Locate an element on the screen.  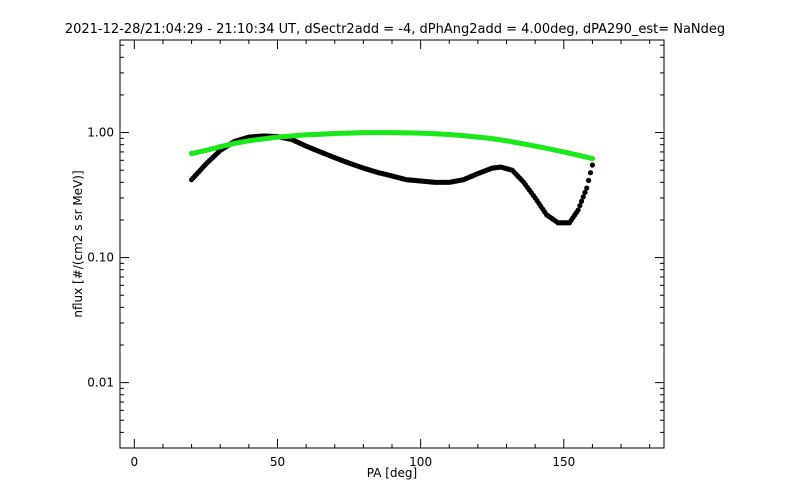
x-axis-label: PA [deg] is located at coordinates (392, 473).